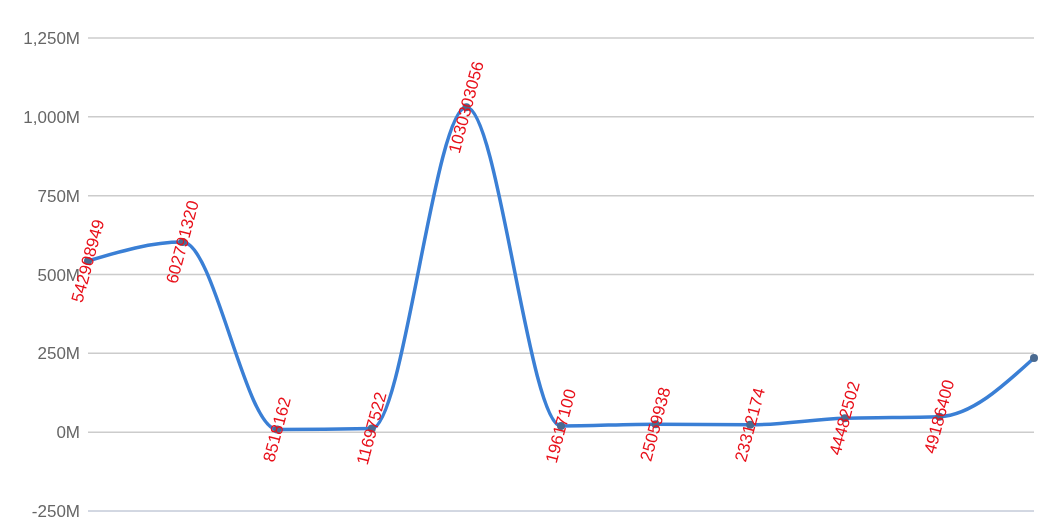 This screenshot has height=529, width=1052. Describe the element at coordinates (58, 354) in the screenshot. I see `y-tick-label: 250M` at that location.